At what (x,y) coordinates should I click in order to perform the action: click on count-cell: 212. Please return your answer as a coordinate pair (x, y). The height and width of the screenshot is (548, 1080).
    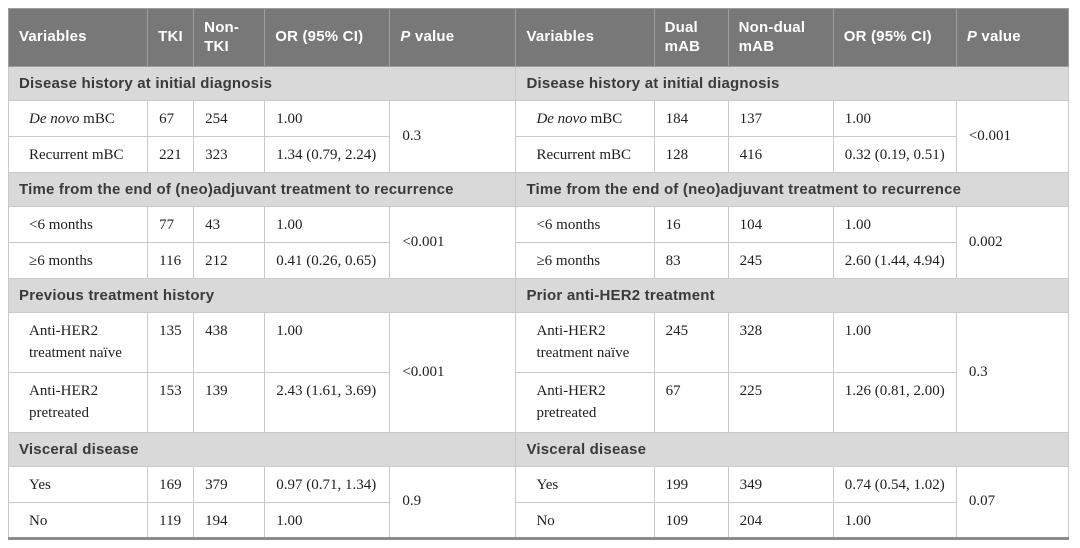
    Looking at the image, I should click on (229, 260).